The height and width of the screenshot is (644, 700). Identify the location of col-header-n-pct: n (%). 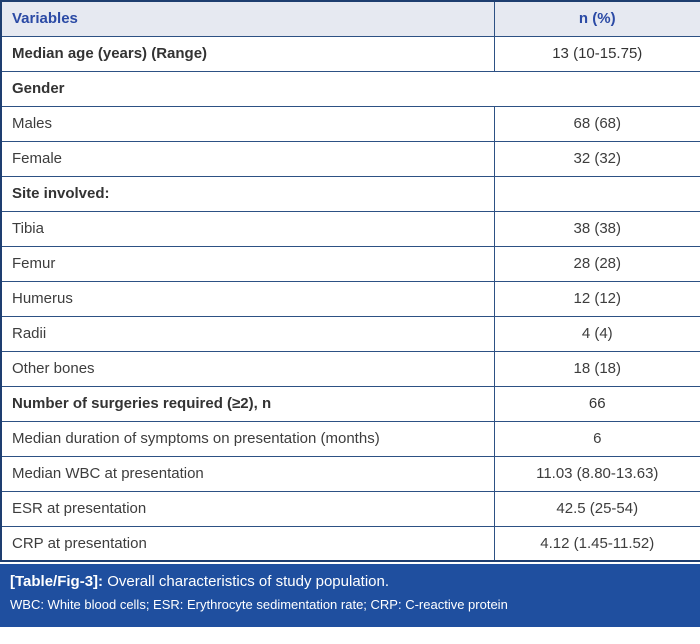
(596, 18).